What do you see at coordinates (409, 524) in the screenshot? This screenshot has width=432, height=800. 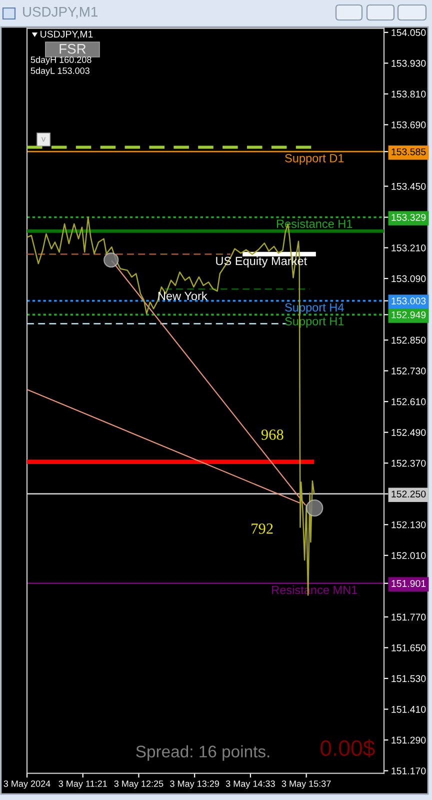 I see `y-tick-label: 152.130` at bounding box center [409, 524].